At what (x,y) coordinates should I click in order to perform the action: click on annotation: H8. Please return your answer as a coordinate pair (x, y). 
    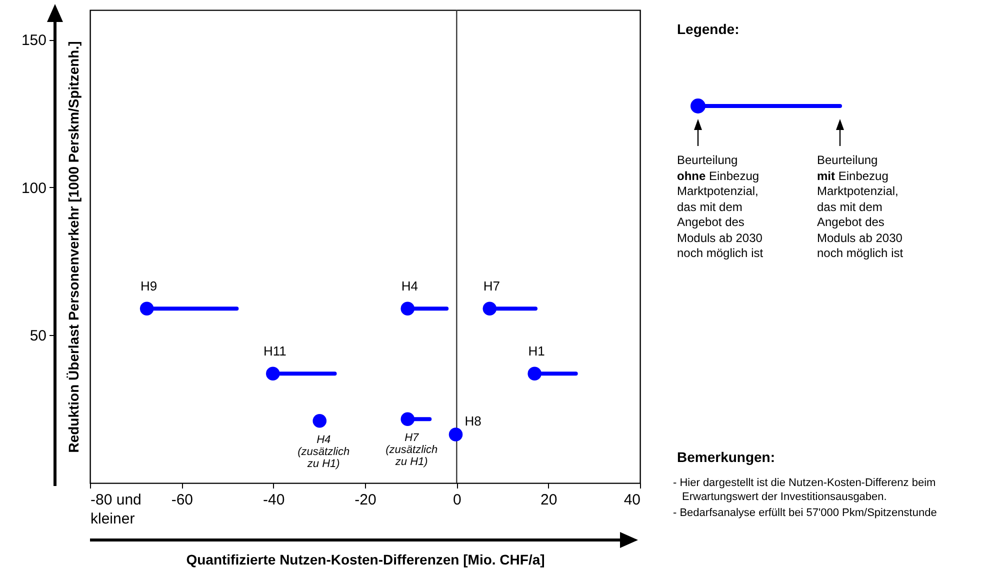
    Looking at the image, I should click on (473, 421).